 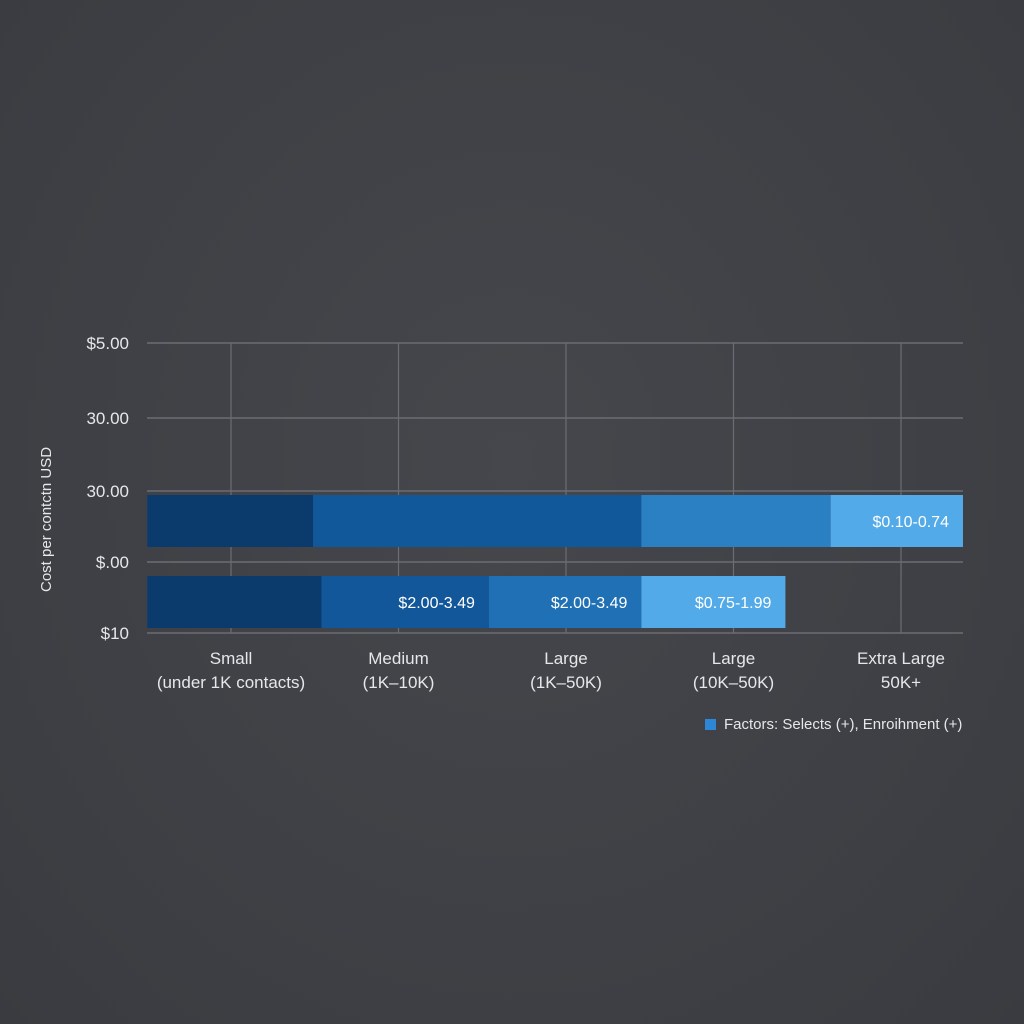 What do you see at coordinates (733, 682) in the screenshot?
I see `x-tick-sublabel: (10K–50K)` at bounding box center [733, 682].